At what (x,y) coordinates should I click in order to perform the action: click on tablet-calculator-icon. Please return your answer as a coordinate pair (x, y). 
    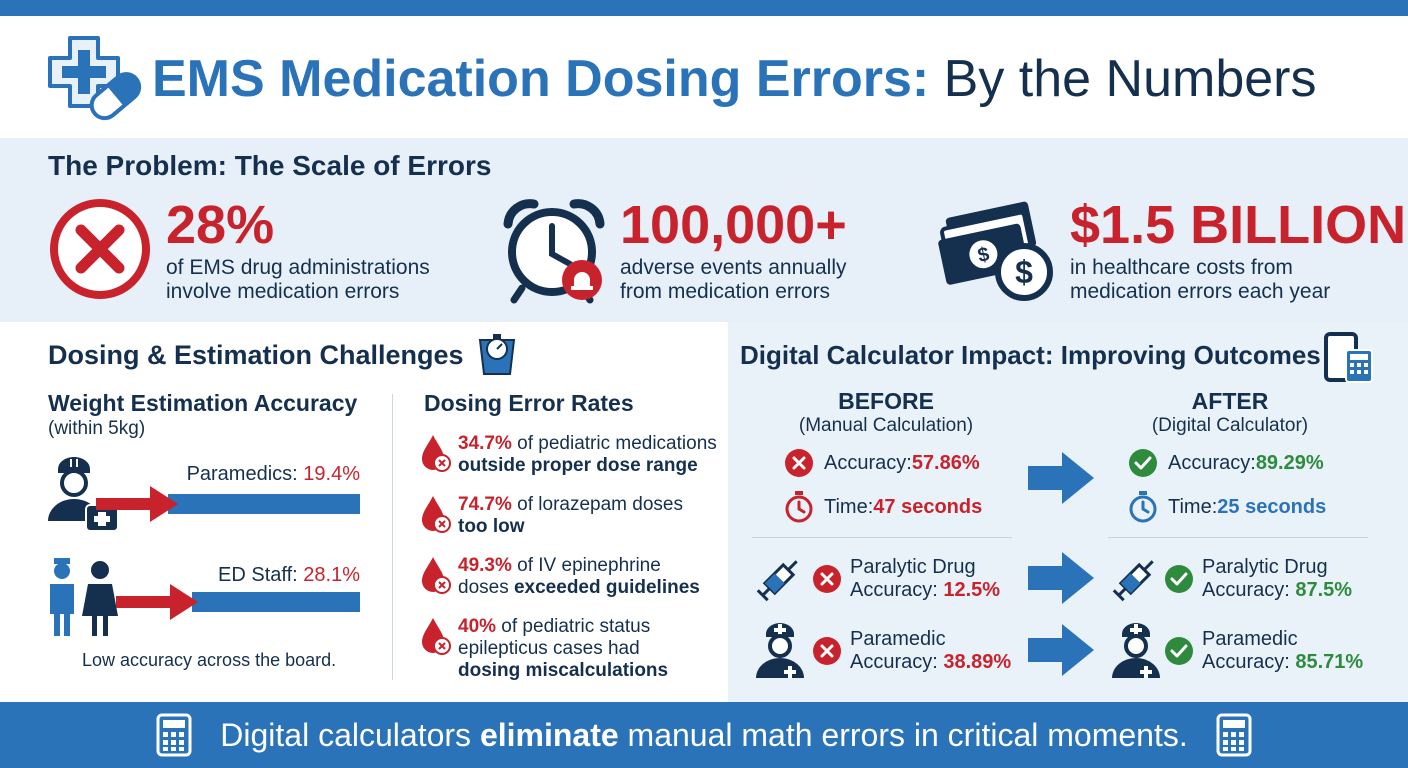
    Looking at the image, I should click on (1348, 357).